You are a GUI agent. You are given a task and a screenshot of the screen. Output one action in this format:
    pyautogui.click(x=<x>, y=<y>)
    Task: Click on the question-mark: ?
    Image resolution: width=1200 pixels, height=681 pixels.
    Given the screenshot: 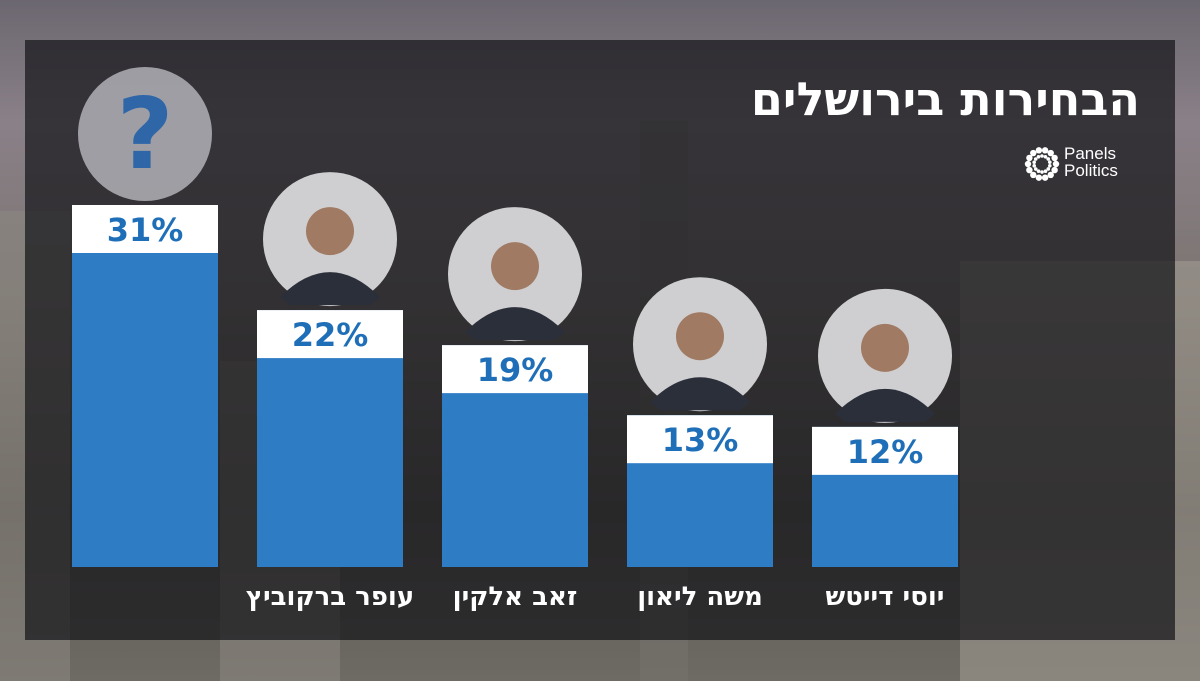 What is the action you would take?
    pyautogui.click(x=145, y=135)
    